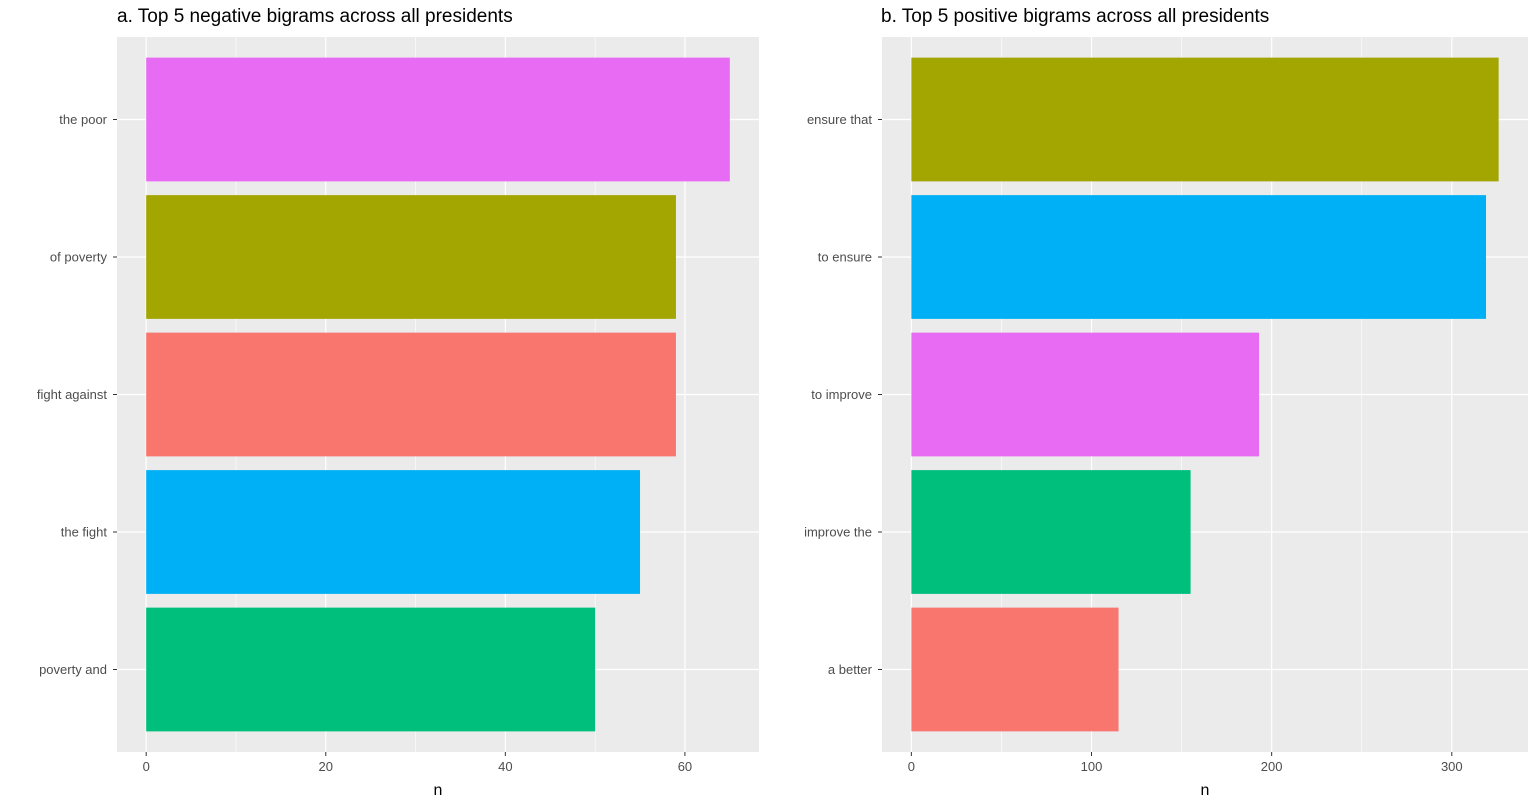  I want to click on x-tick-label: 100, so click(1092, 766).